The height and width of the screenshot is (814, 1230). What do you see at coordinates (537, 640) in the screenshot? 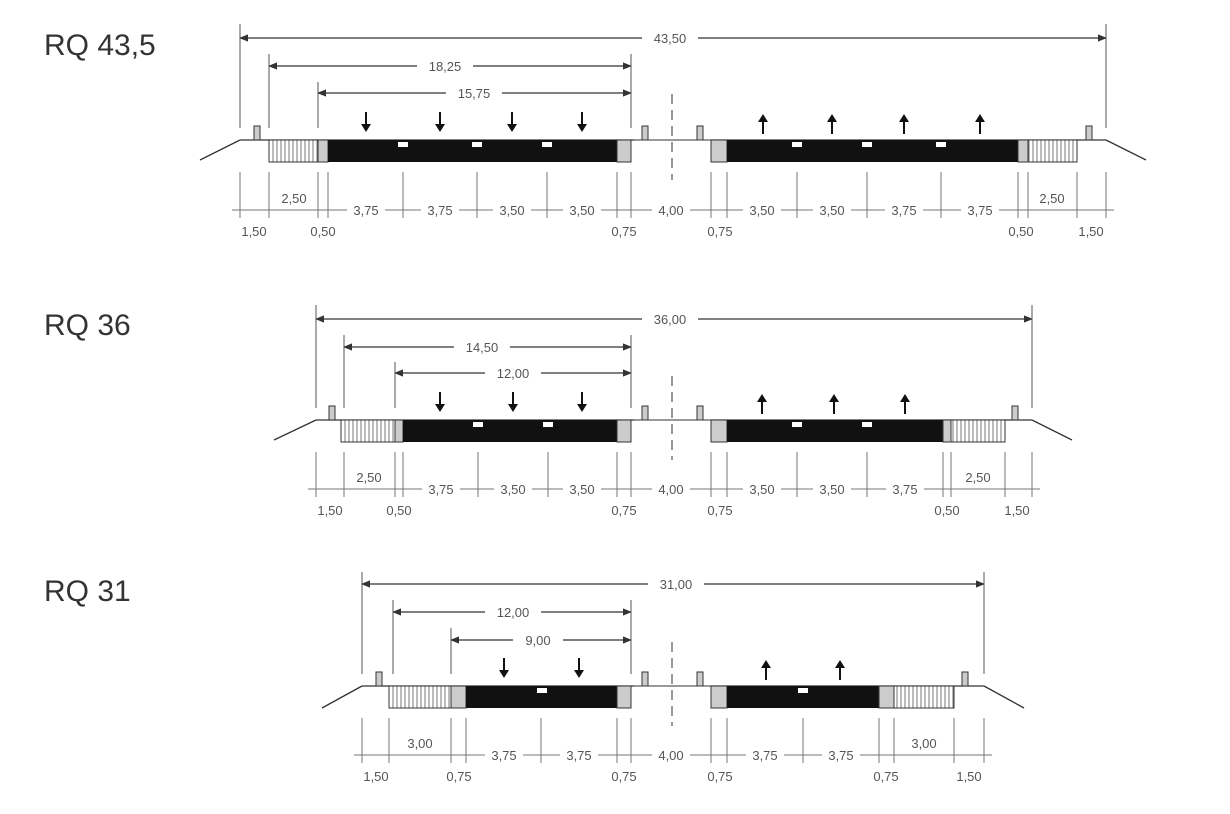
I see `traffic-lanes-width-label: 9,00` at bounding box center [537, 640].